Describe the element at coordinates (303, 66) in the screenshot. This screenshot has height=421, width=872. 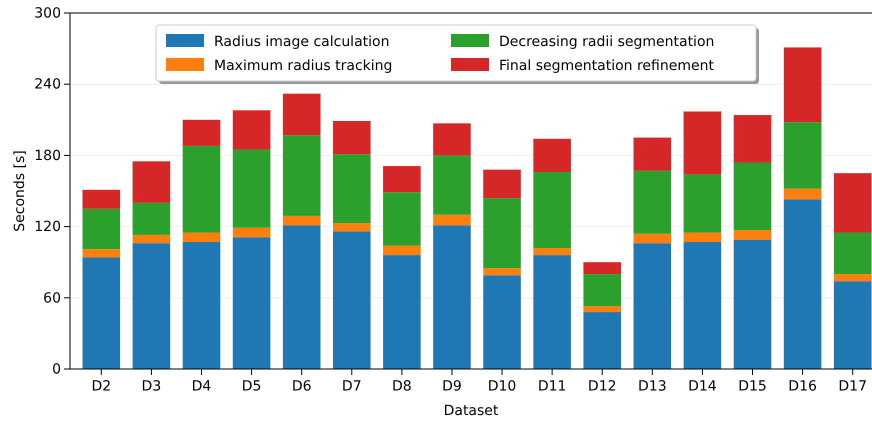
I see `legend-label: Maximum radius tracking` at that location.